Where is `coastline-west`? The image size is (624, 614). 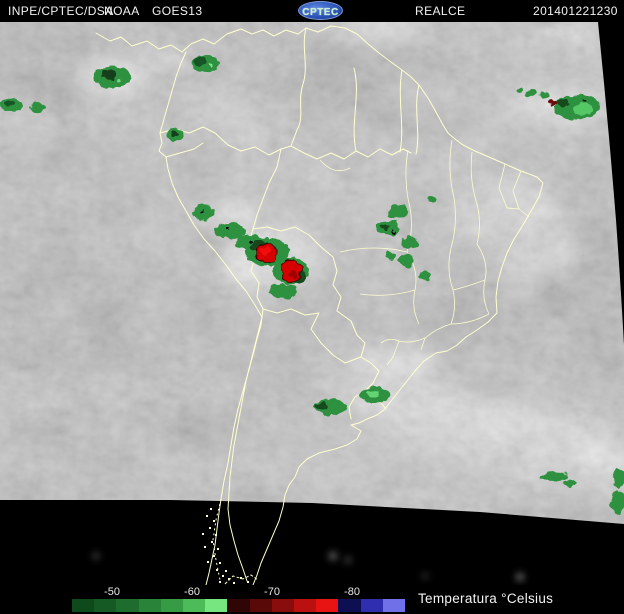 coastline-west is located at coordinates (210, 318).